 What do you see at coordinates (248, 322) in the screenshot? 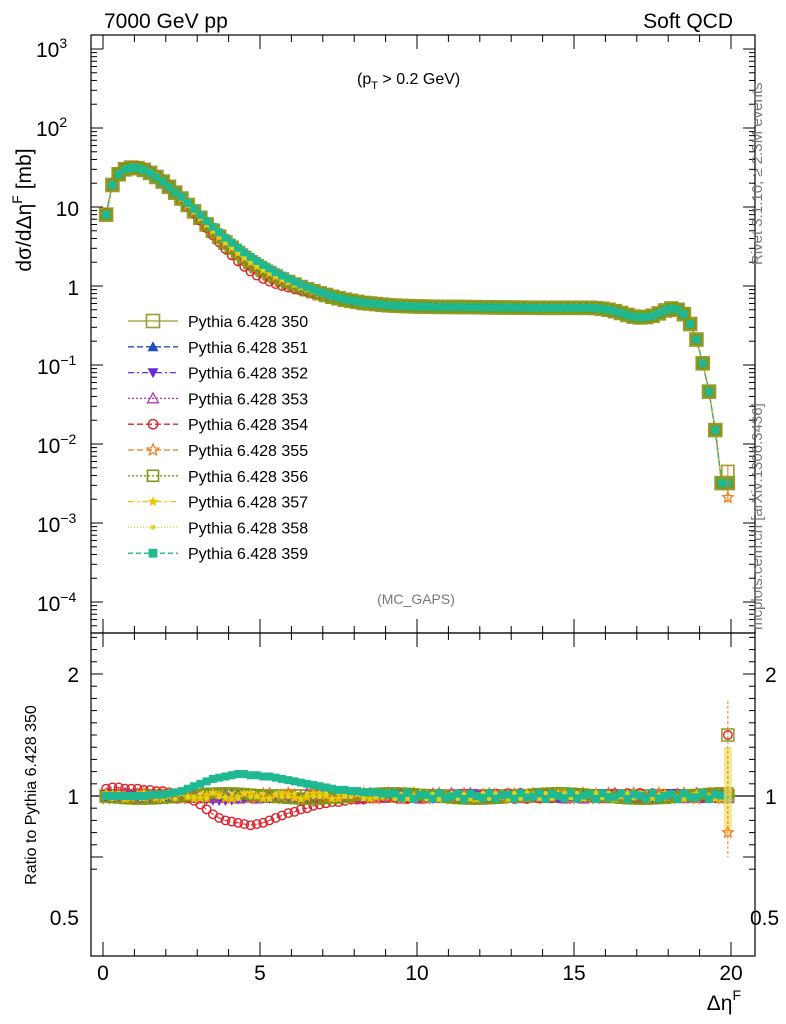
I see `legend-label-350: Pythia 6.428 350` at bounding box center [248, 322].